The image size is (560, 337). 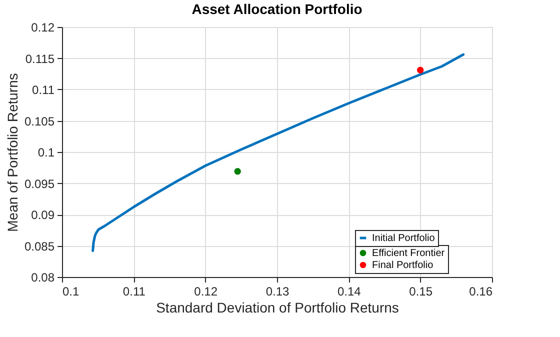 What do you see at coordinates (43, 215) in the screenshot?
I see `y-tick-label: 0.09` at bounding box center [43, 215].